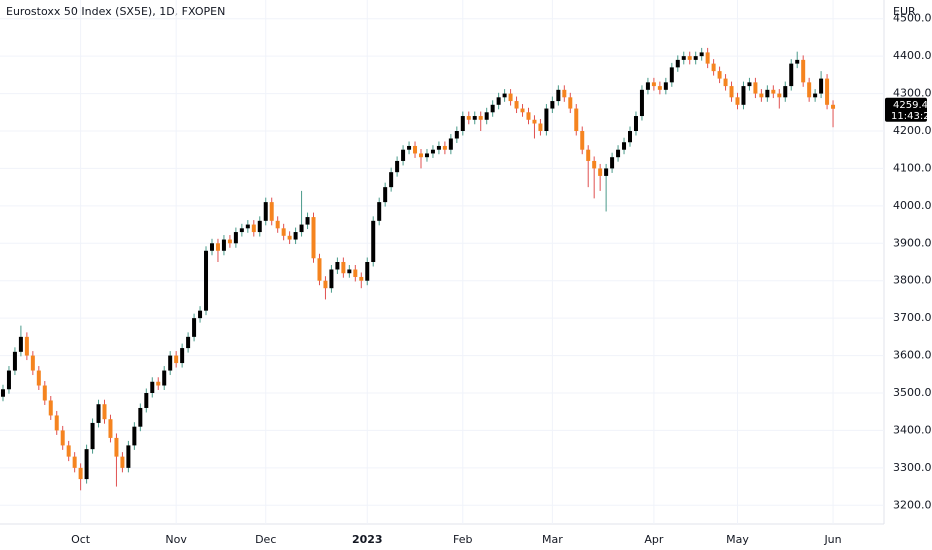 The width and height of the screenshot is (932, 550). I want to click on y-tick-label: 3700.0, so click(912, 317).